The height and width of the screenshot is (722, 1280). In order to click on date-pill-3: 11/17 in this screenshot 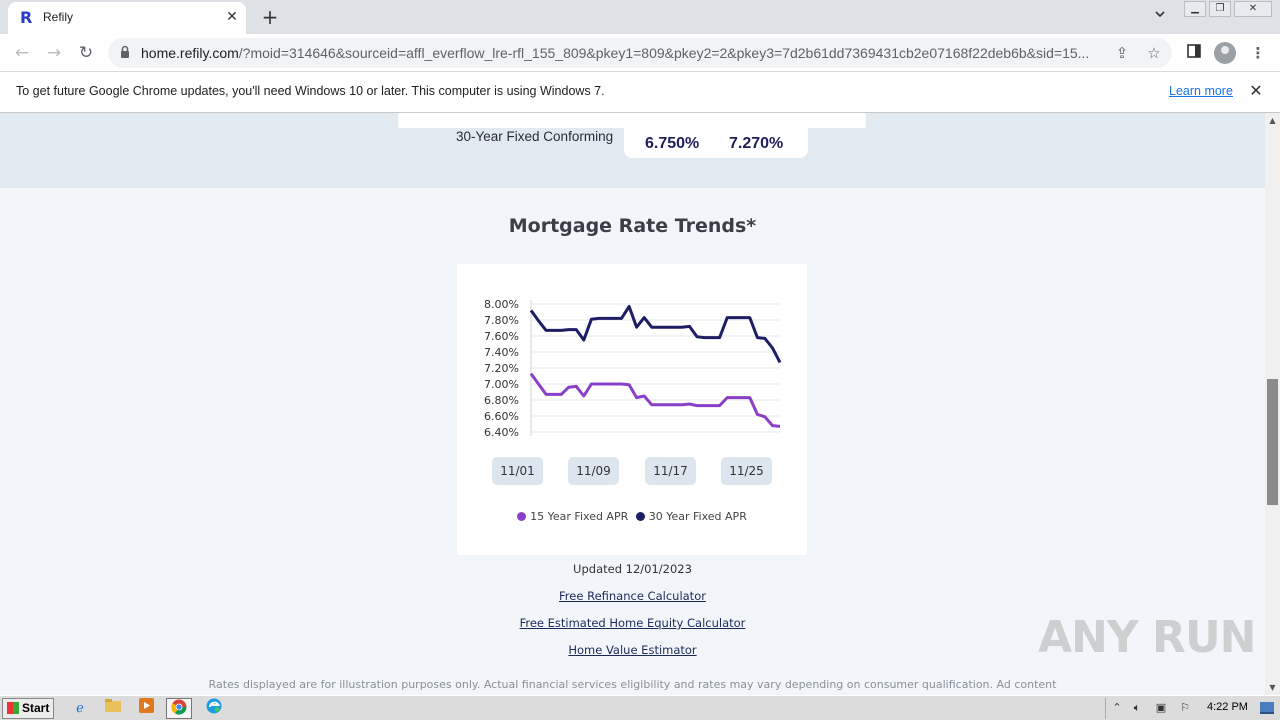, I will do `click(670, 471)`.